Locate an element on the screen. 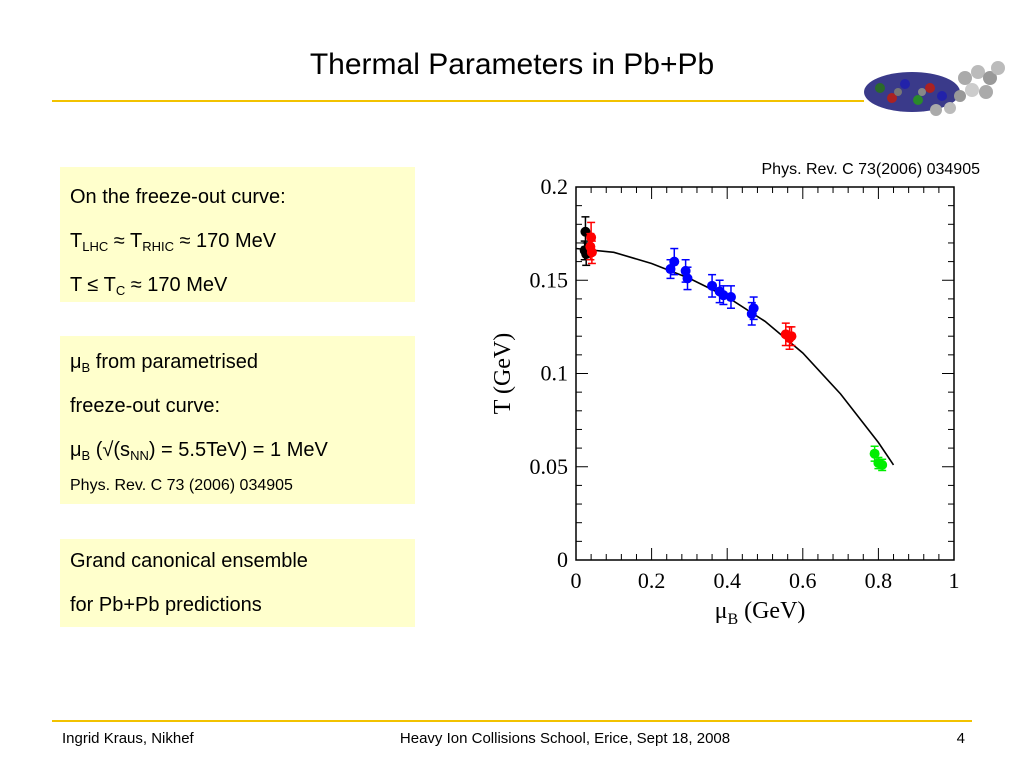  x-tick-label: 0.8 is located at coordinates (879, 580).